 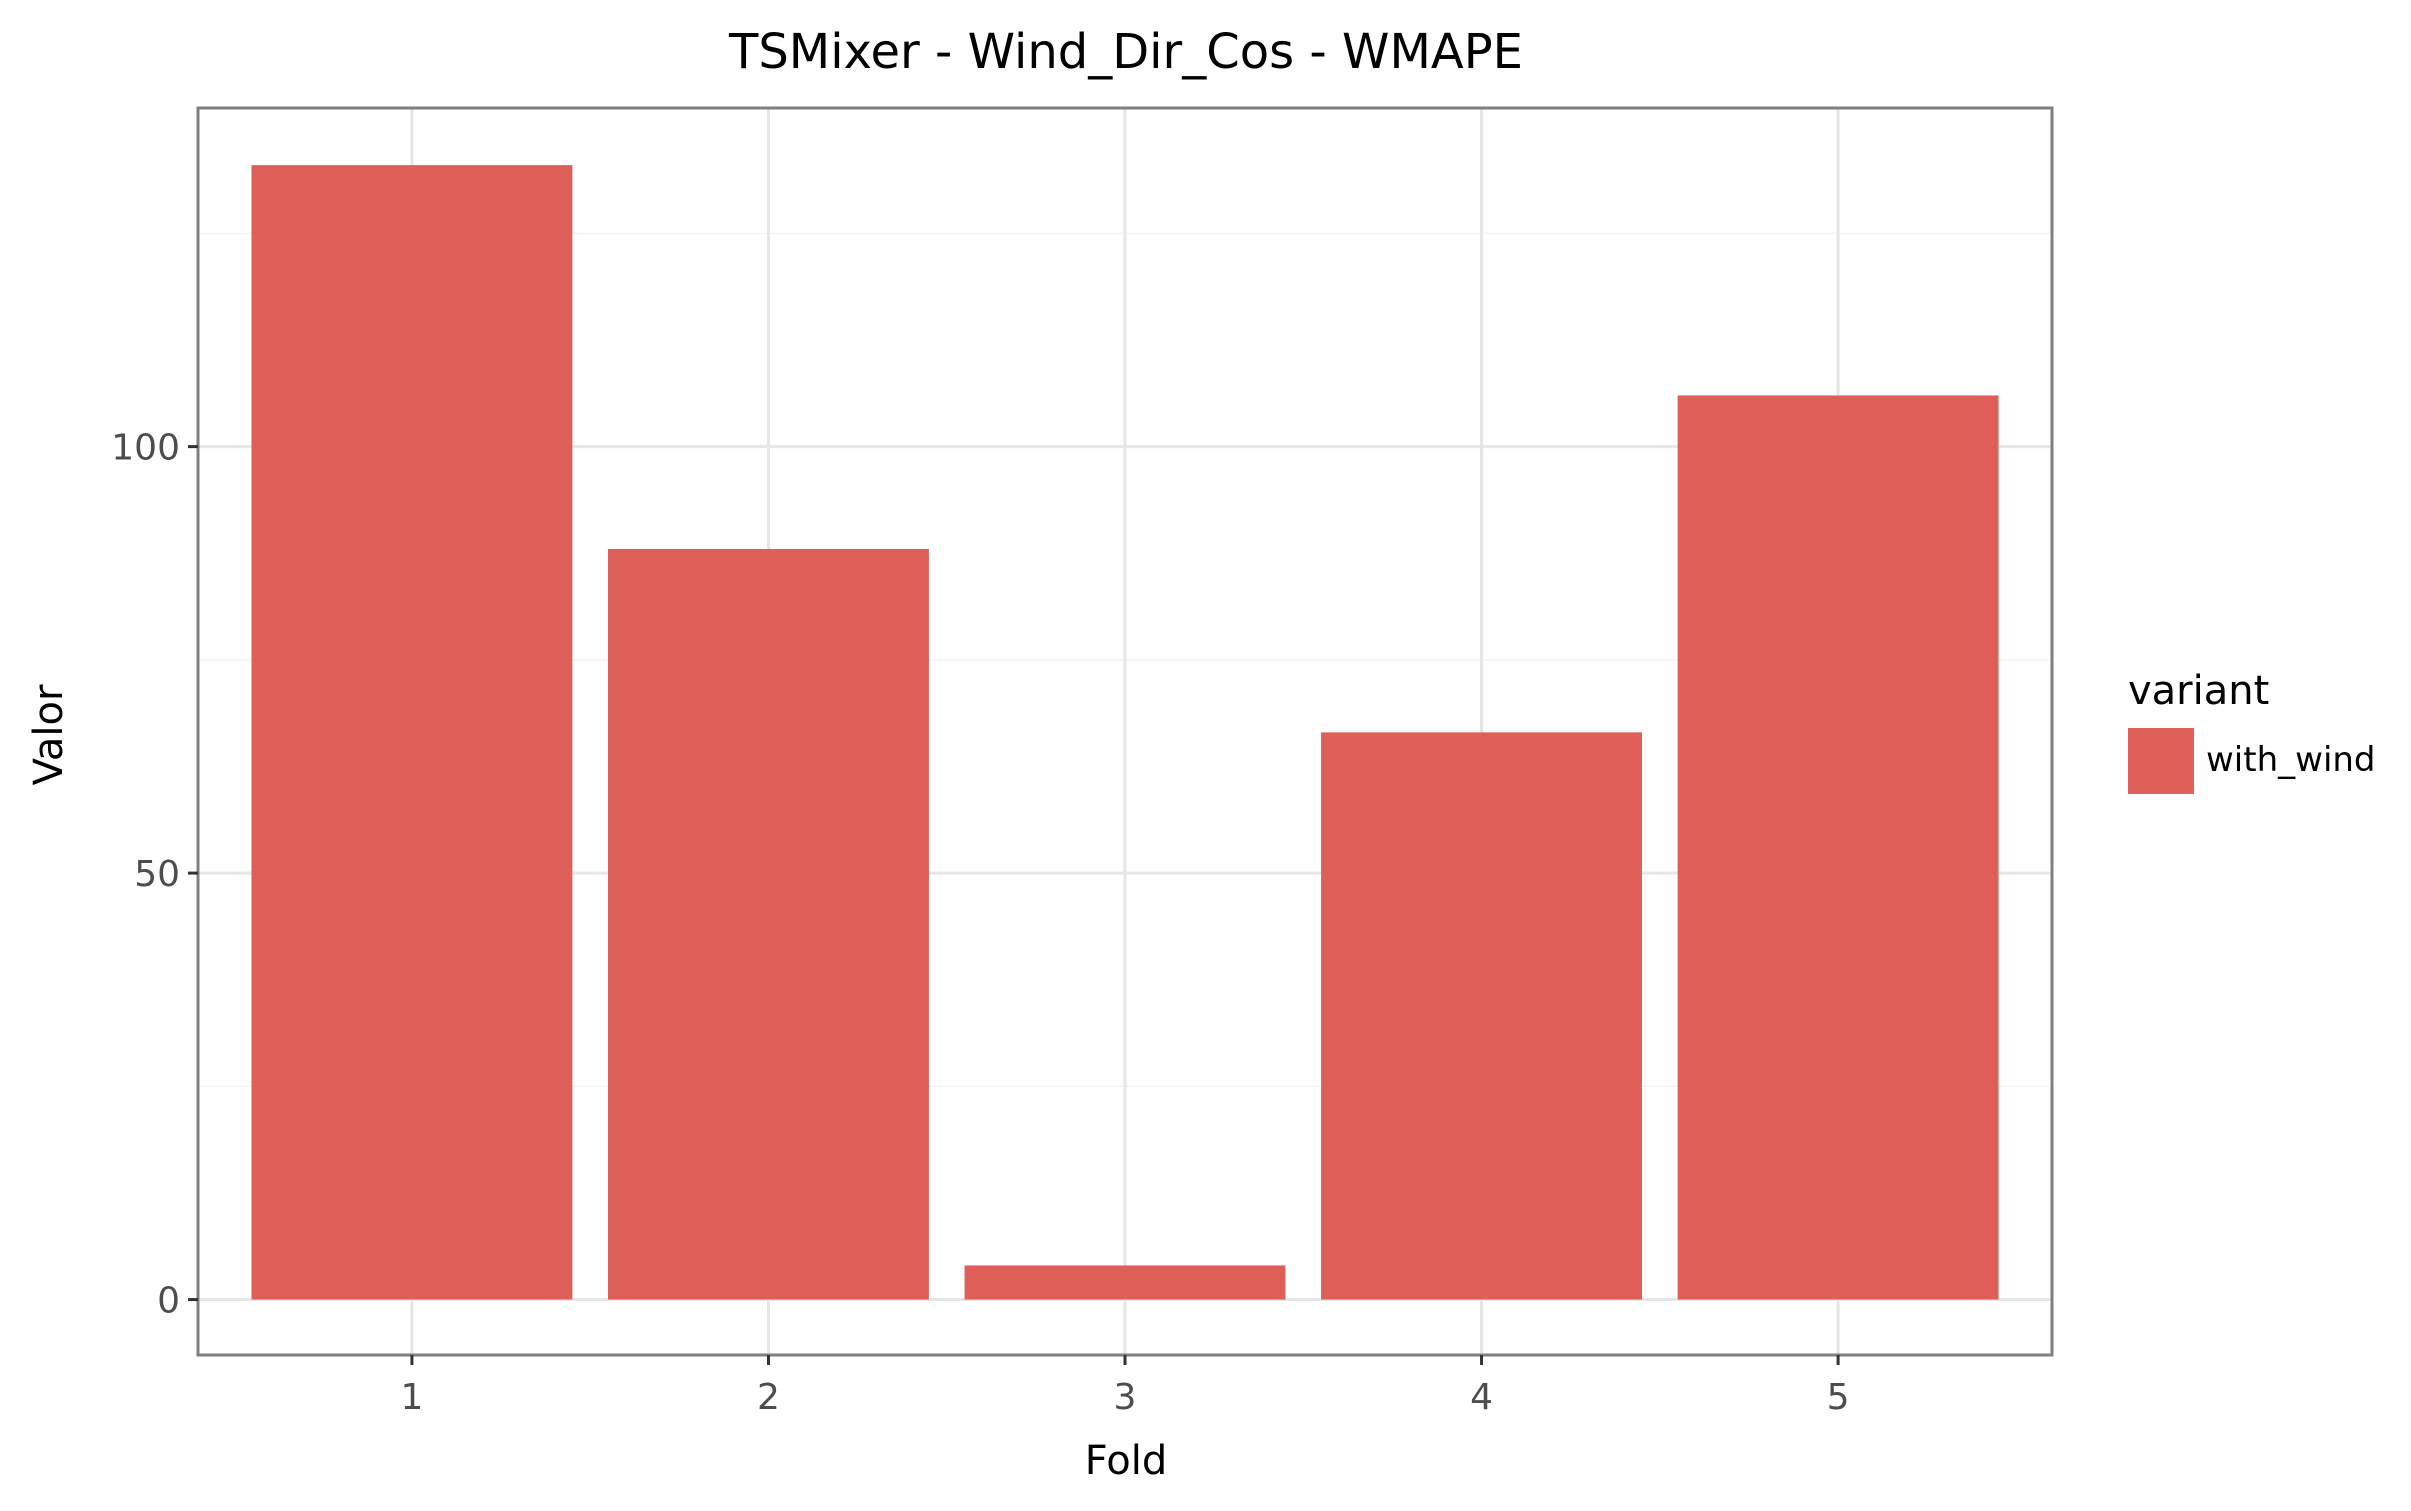 I want to click on y-tick-label: 0, so click(x=168, y=1301).